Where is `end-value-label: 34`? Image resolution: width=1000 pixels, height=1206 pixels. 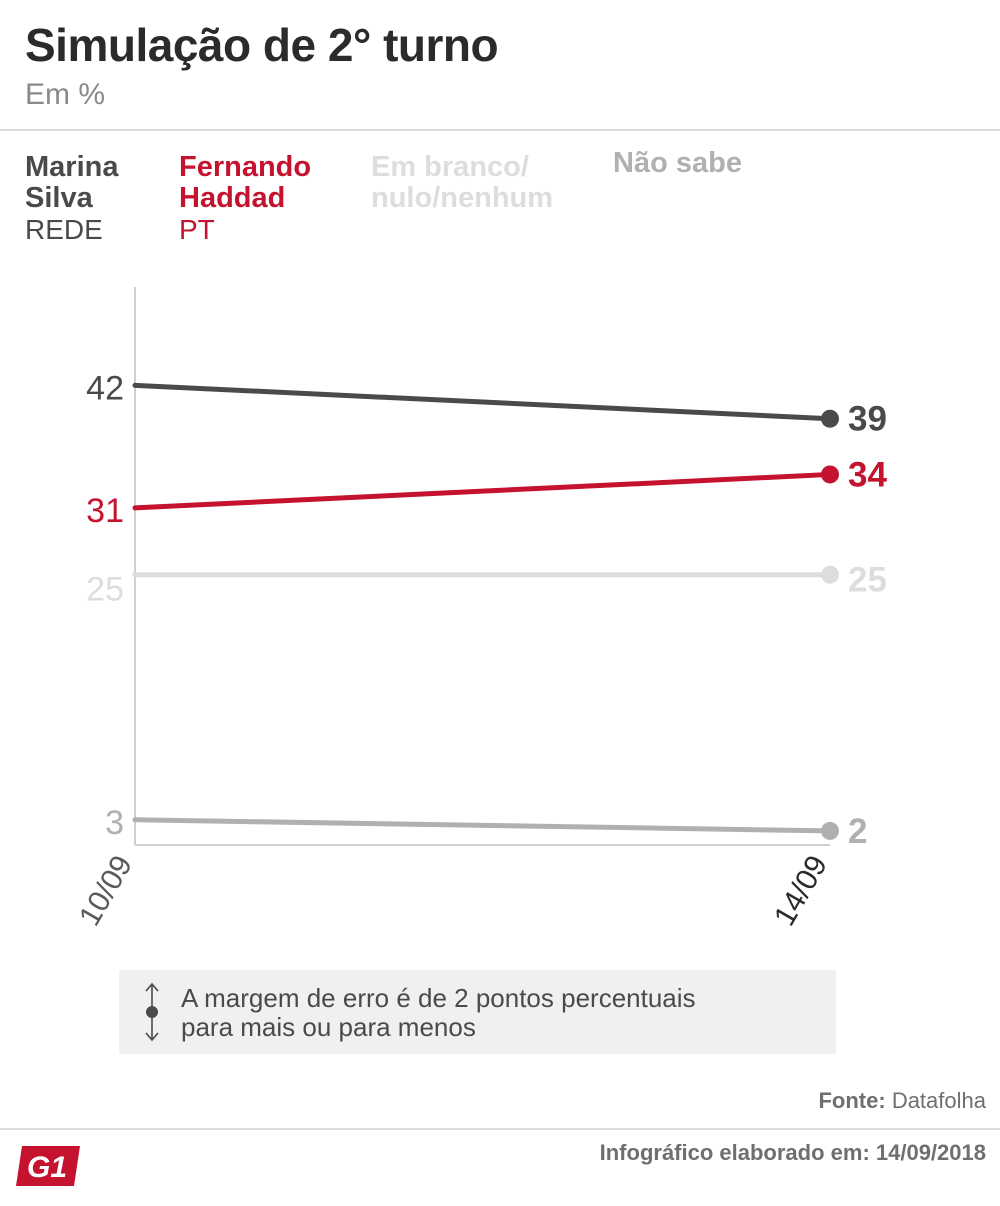
end-value-label: 34 is located at coordinates (867, 474).